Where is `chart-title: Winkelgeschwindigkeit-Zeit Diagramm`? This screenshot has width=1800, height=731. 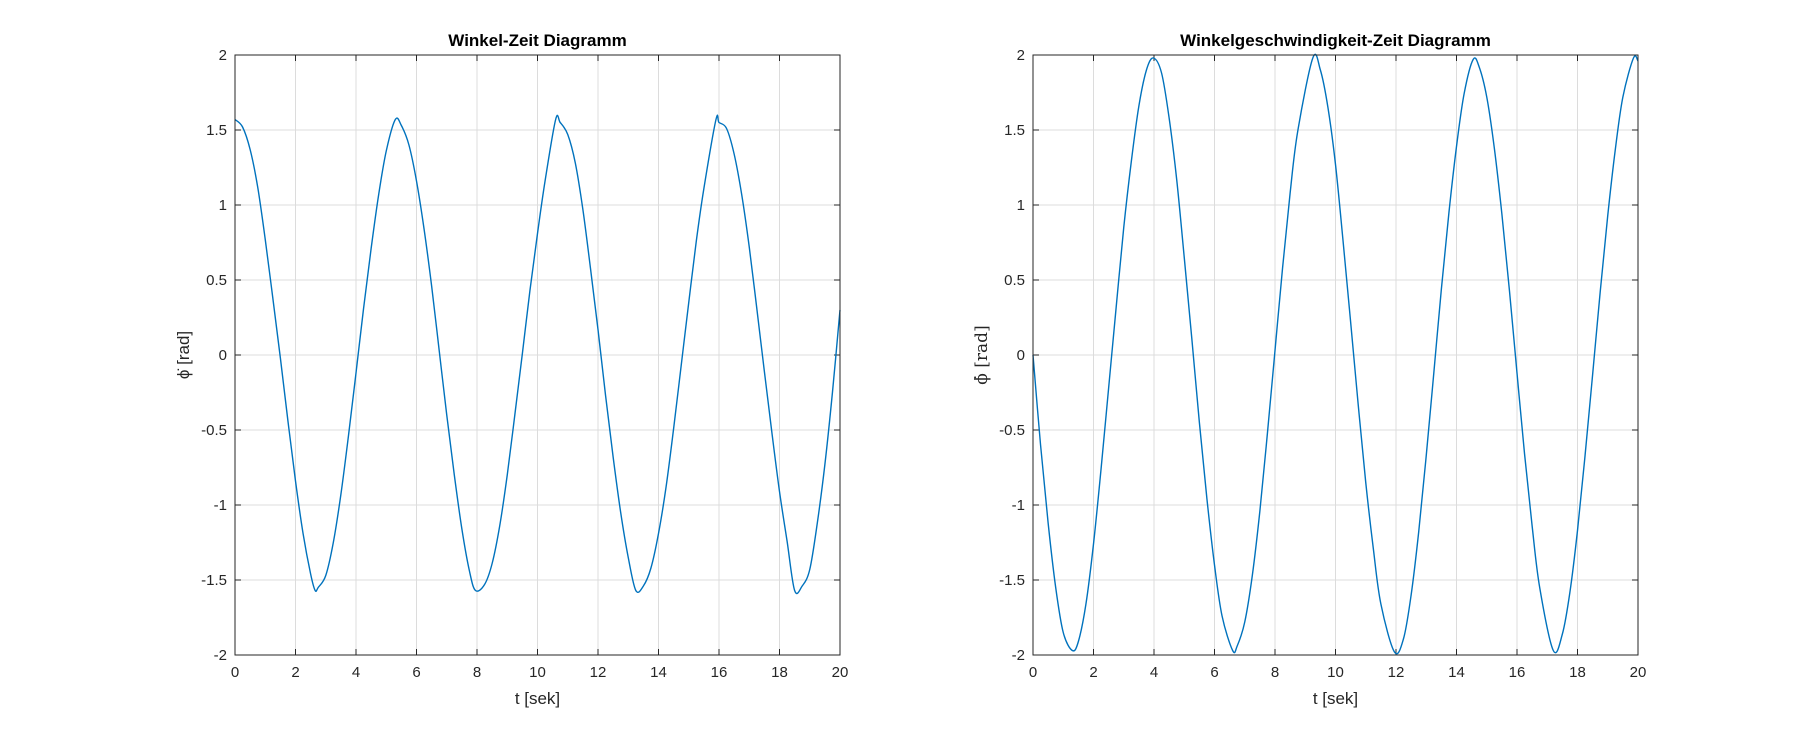
chart-title: Winkelgeschwindigkeit-Zeit Diagramm is located at coordinates (1335, 40).